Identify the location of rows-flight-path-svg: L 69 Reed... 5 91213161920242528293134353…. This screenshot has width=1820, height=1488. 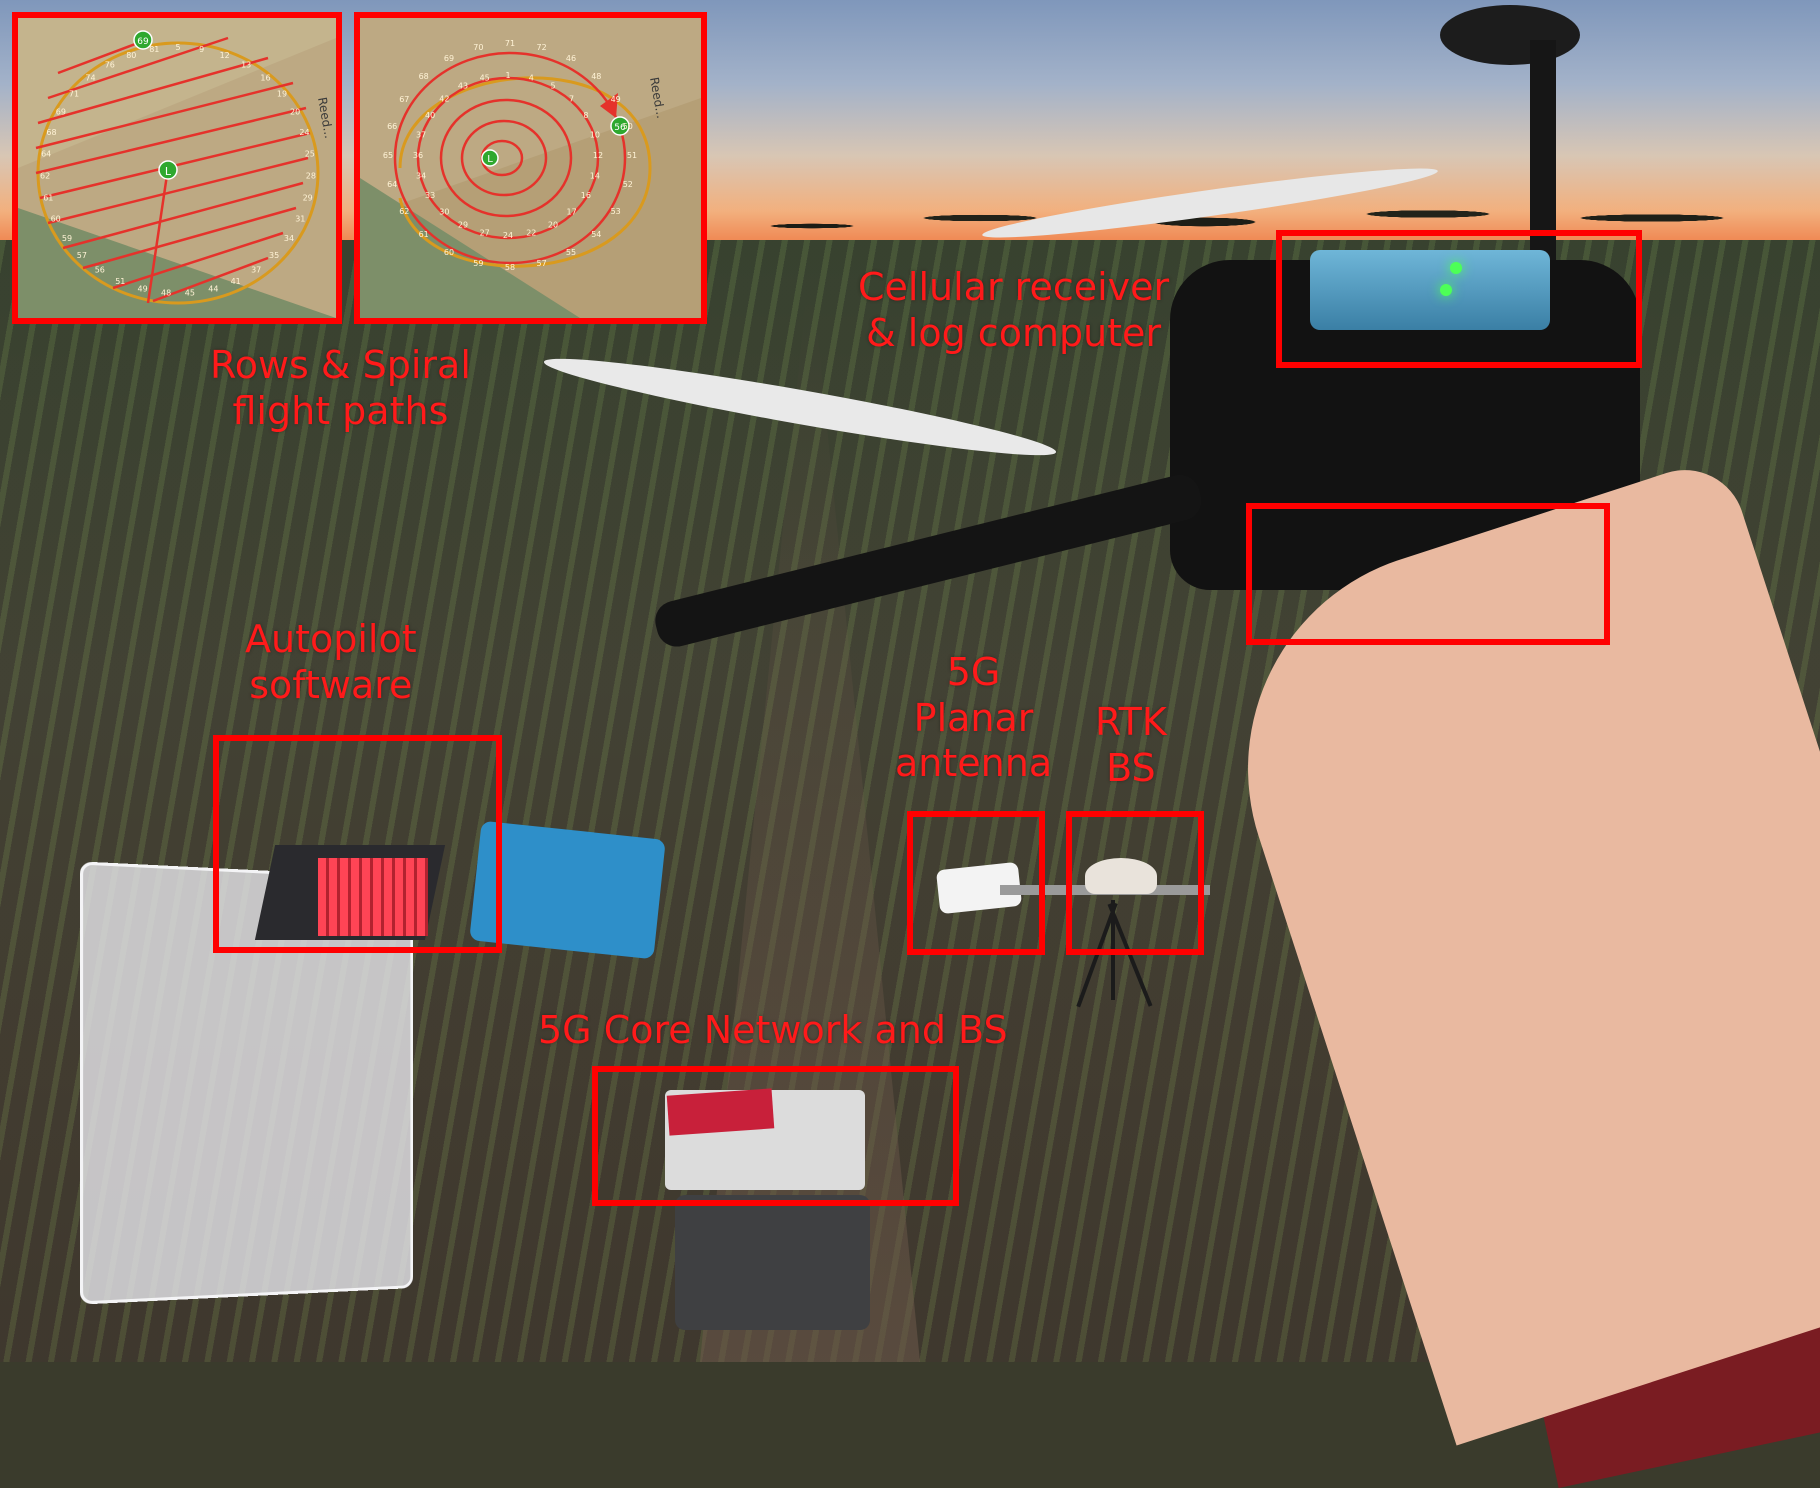
(177, 168).